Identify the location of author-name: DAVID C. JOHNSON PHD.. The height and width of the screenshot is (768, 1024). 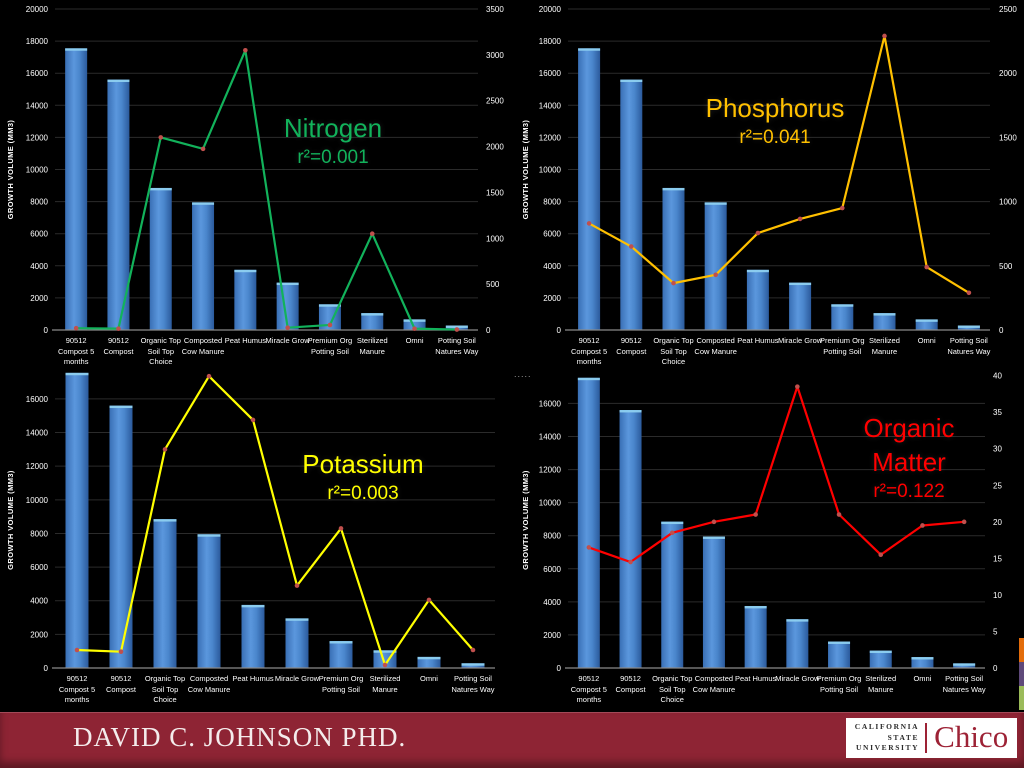
(240, 737).